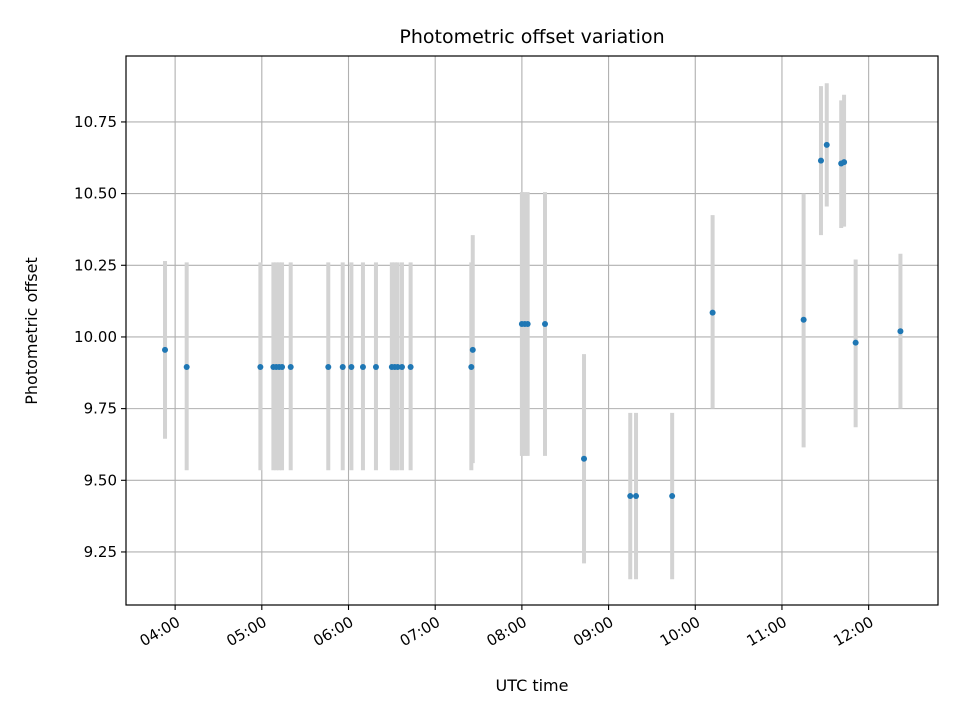 Image resolution: width=960 pixels, height=720 pixels. I want to click on y-axis-ticks: 9.25 9.50 9.75 10.00 10.25 10.50 10.75, so click(100, 337).